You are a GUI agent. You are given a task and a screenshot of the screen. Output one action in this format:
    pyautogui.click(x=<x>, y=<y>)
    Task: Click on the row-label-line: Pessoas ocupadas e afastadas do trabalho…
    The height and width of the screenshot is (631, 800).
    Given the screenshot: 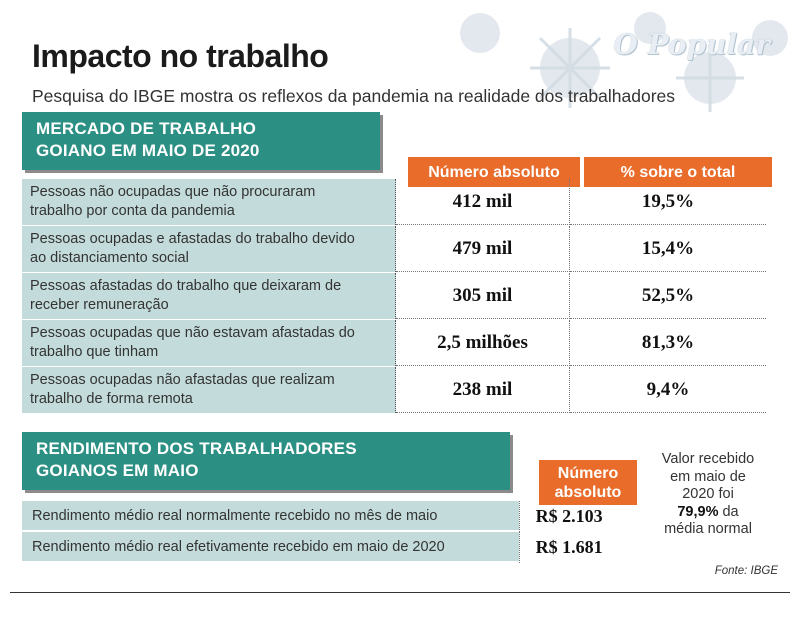 What is the action you would take?
    pyautogui.click(x=192, y=239)
    